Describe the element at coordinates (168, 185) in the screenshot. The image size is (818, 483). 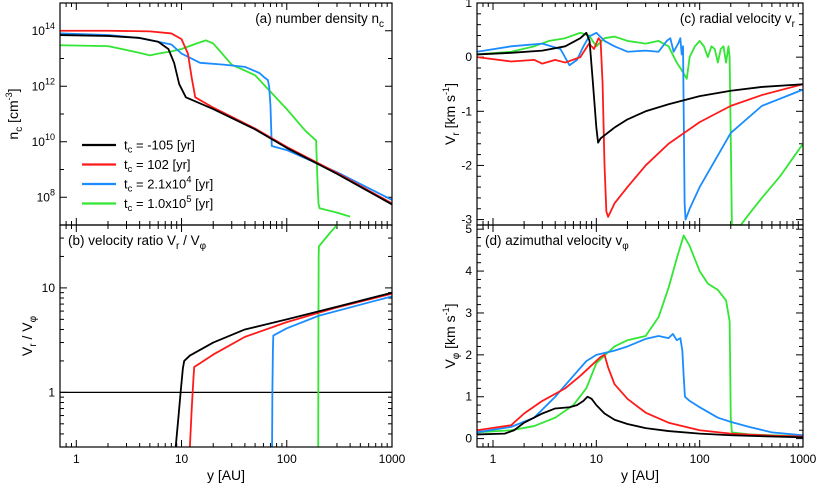
I see `legend-label: tc = 2.1x104 [yr]` at that location.